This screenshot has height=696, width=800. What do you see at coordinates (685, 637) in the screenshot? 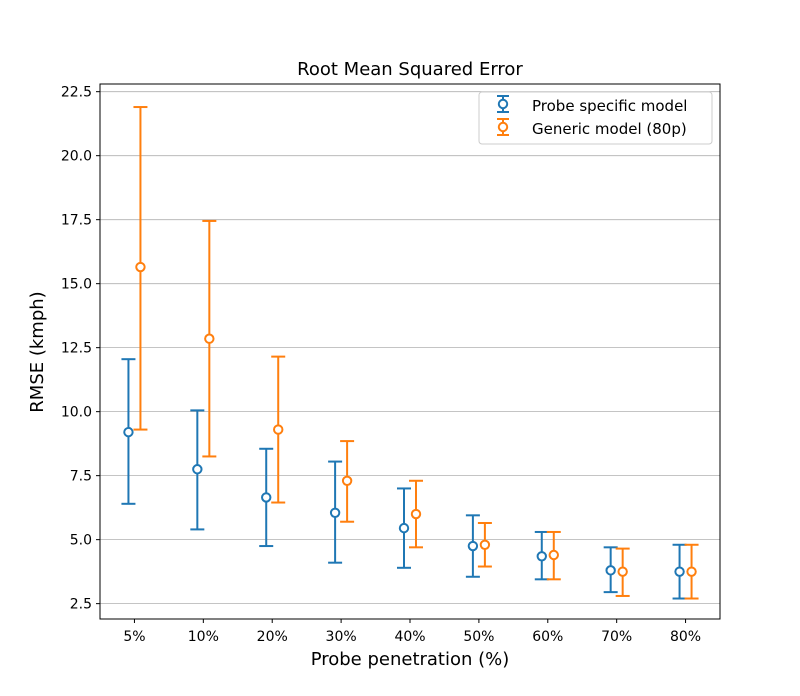
I see `x-tick-label: 80%` at bounding box center [685, 637].